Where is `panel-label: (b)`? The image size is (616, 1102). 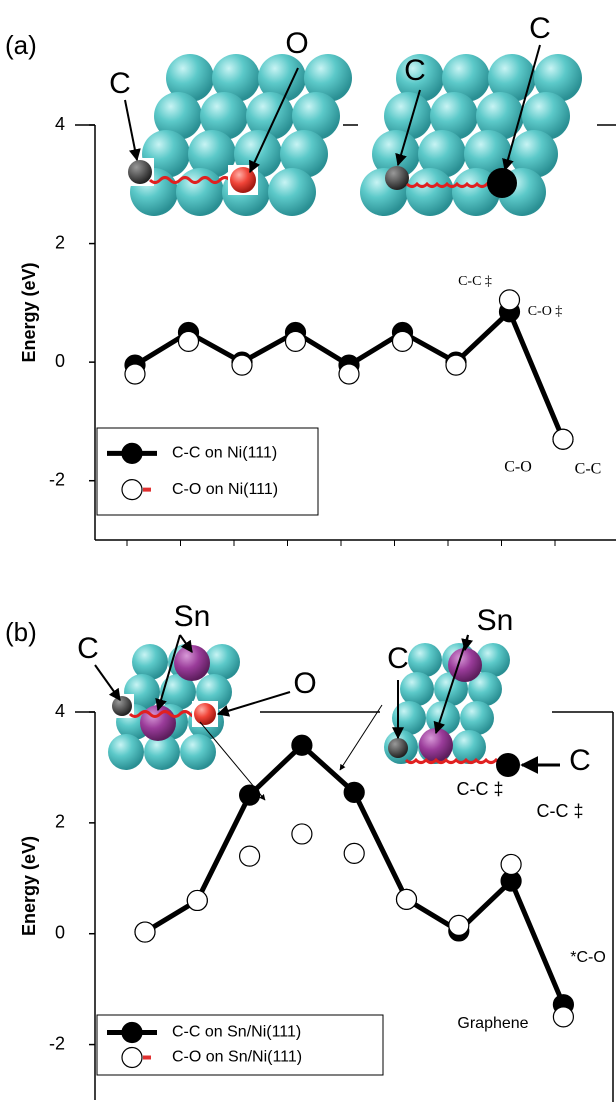 panel-label: (b) is located at coordinates (21, 632).